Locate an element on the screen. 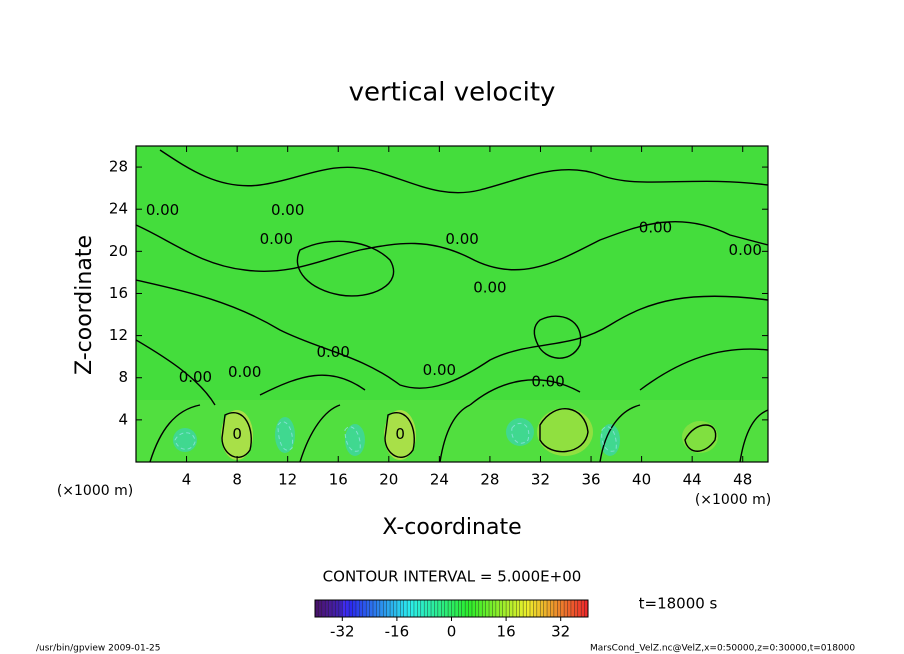 This screenshot has height=654, width=904. x-tick-label: 20 is located at coordinates (388, 480).